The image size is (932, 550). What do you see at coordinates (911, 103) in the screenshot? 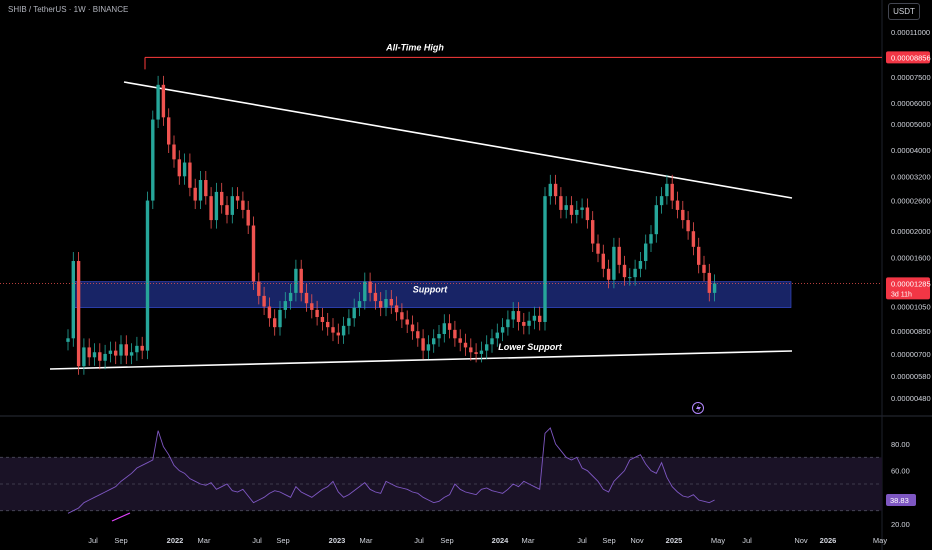
I see `price-tick-label: 0.00006000` at bounding box center [911, 103].